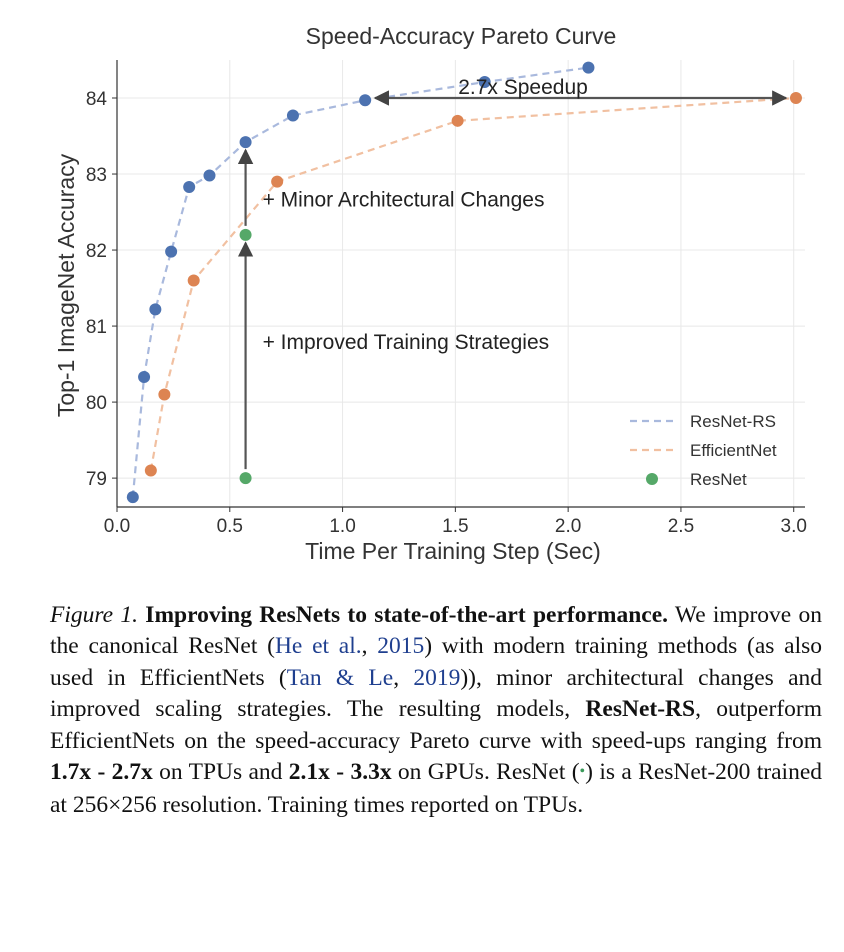 This screenshot has width=844, height=952. Describe the element at coordinates (568, 526) in the screenshot. I see `x-tick-label: 2.0` at that location.